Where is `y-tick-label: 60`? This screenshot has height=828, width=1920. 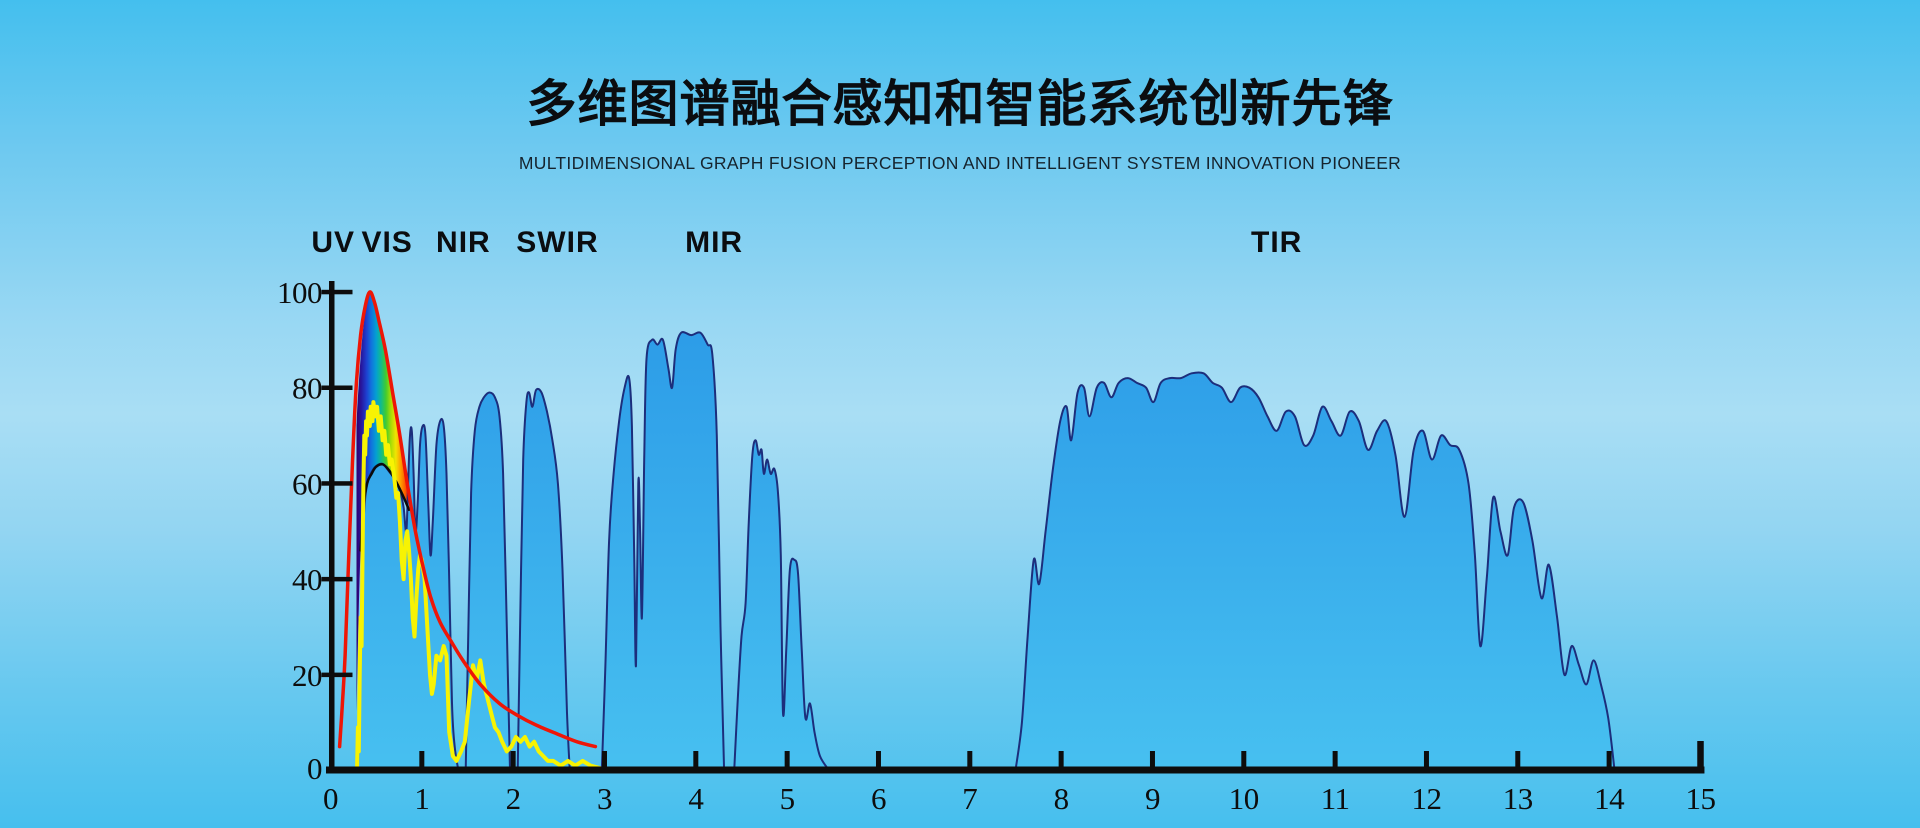
y-tick-label: 60 is located at coordinates (307, 483).